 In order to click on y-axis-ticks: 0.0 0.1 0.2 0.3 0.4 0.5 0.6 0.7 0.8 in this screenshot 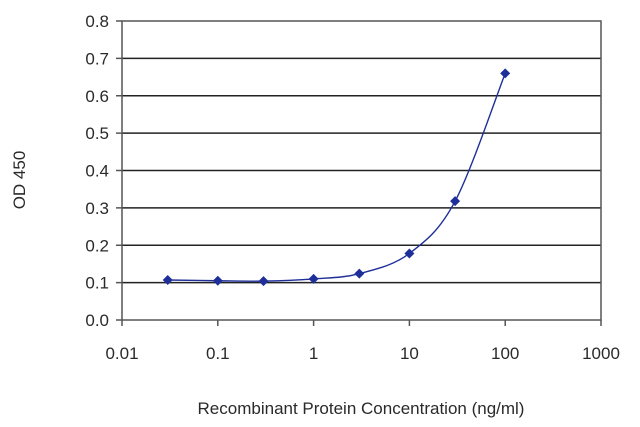, I will do `click(103, 171)`.